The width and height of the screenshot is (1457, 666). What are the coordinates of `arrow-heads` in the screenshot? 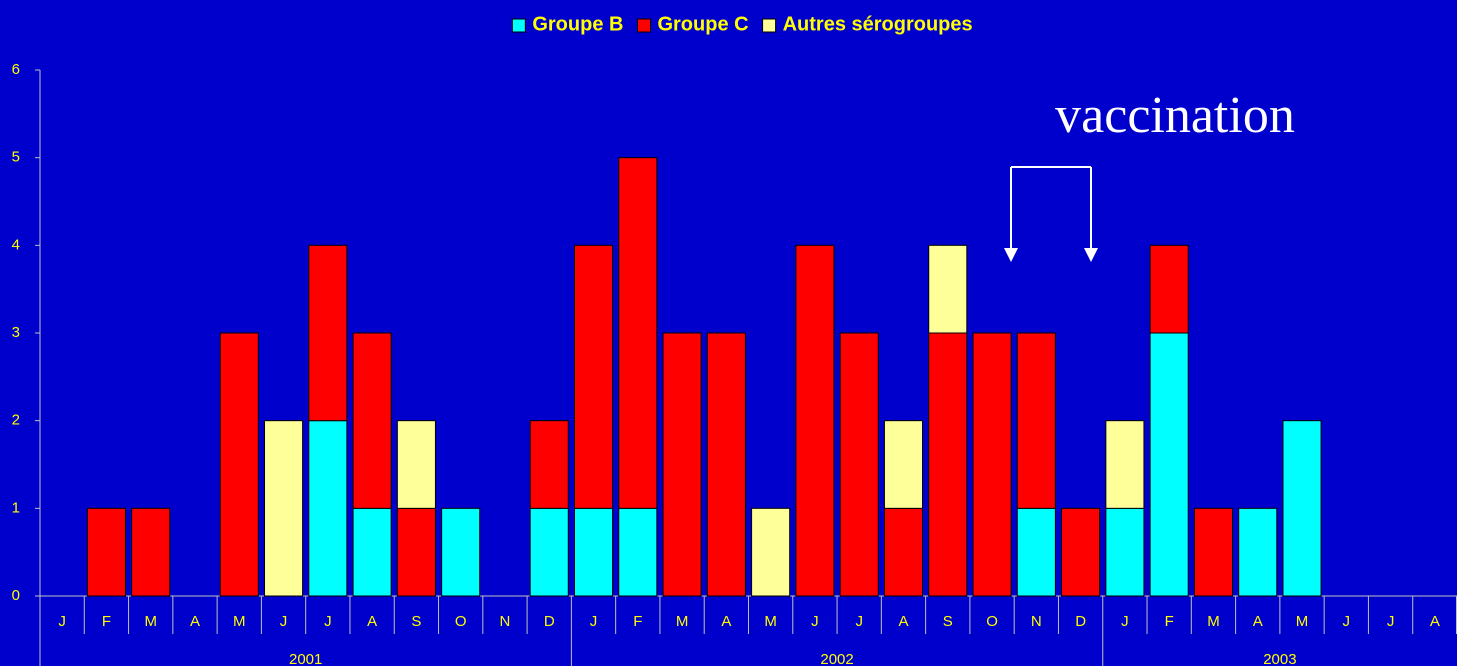 It's located at (1051, 255).